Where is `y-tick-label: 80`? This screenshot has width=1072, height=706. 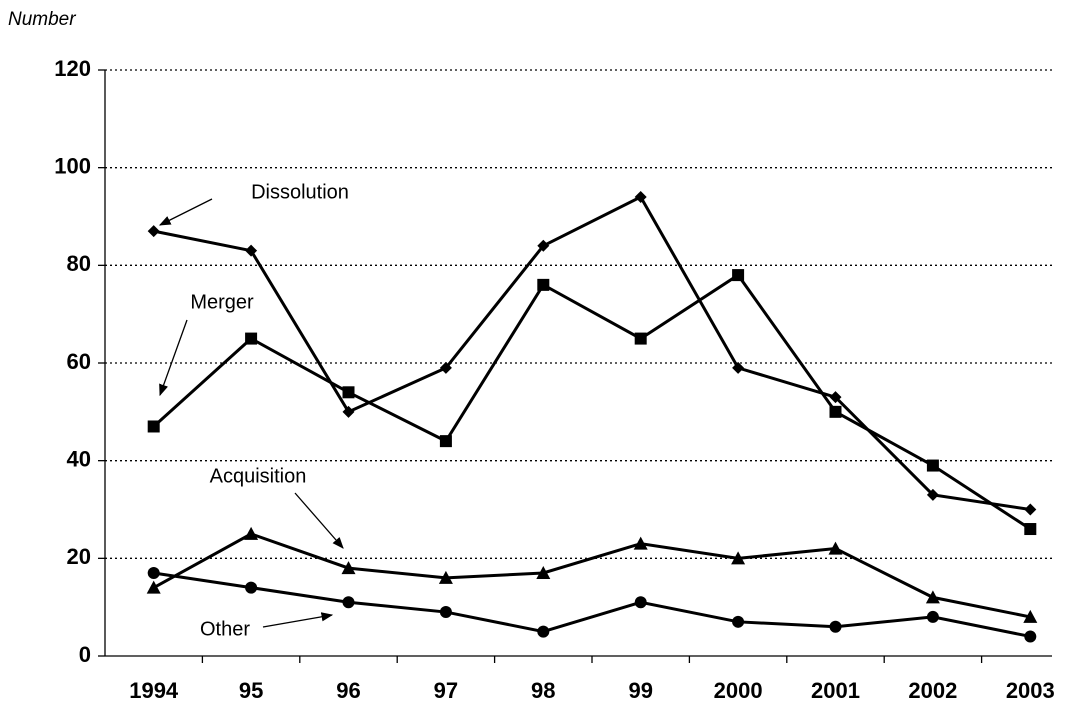
y-tick-label: 80 is located at coordinates (79, 263).